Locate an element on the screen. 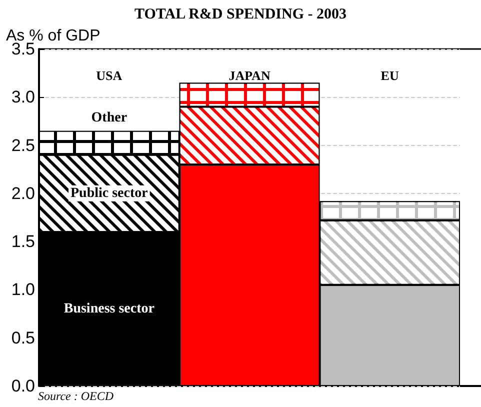  series-label: Other is located at coordinates (109, 118).